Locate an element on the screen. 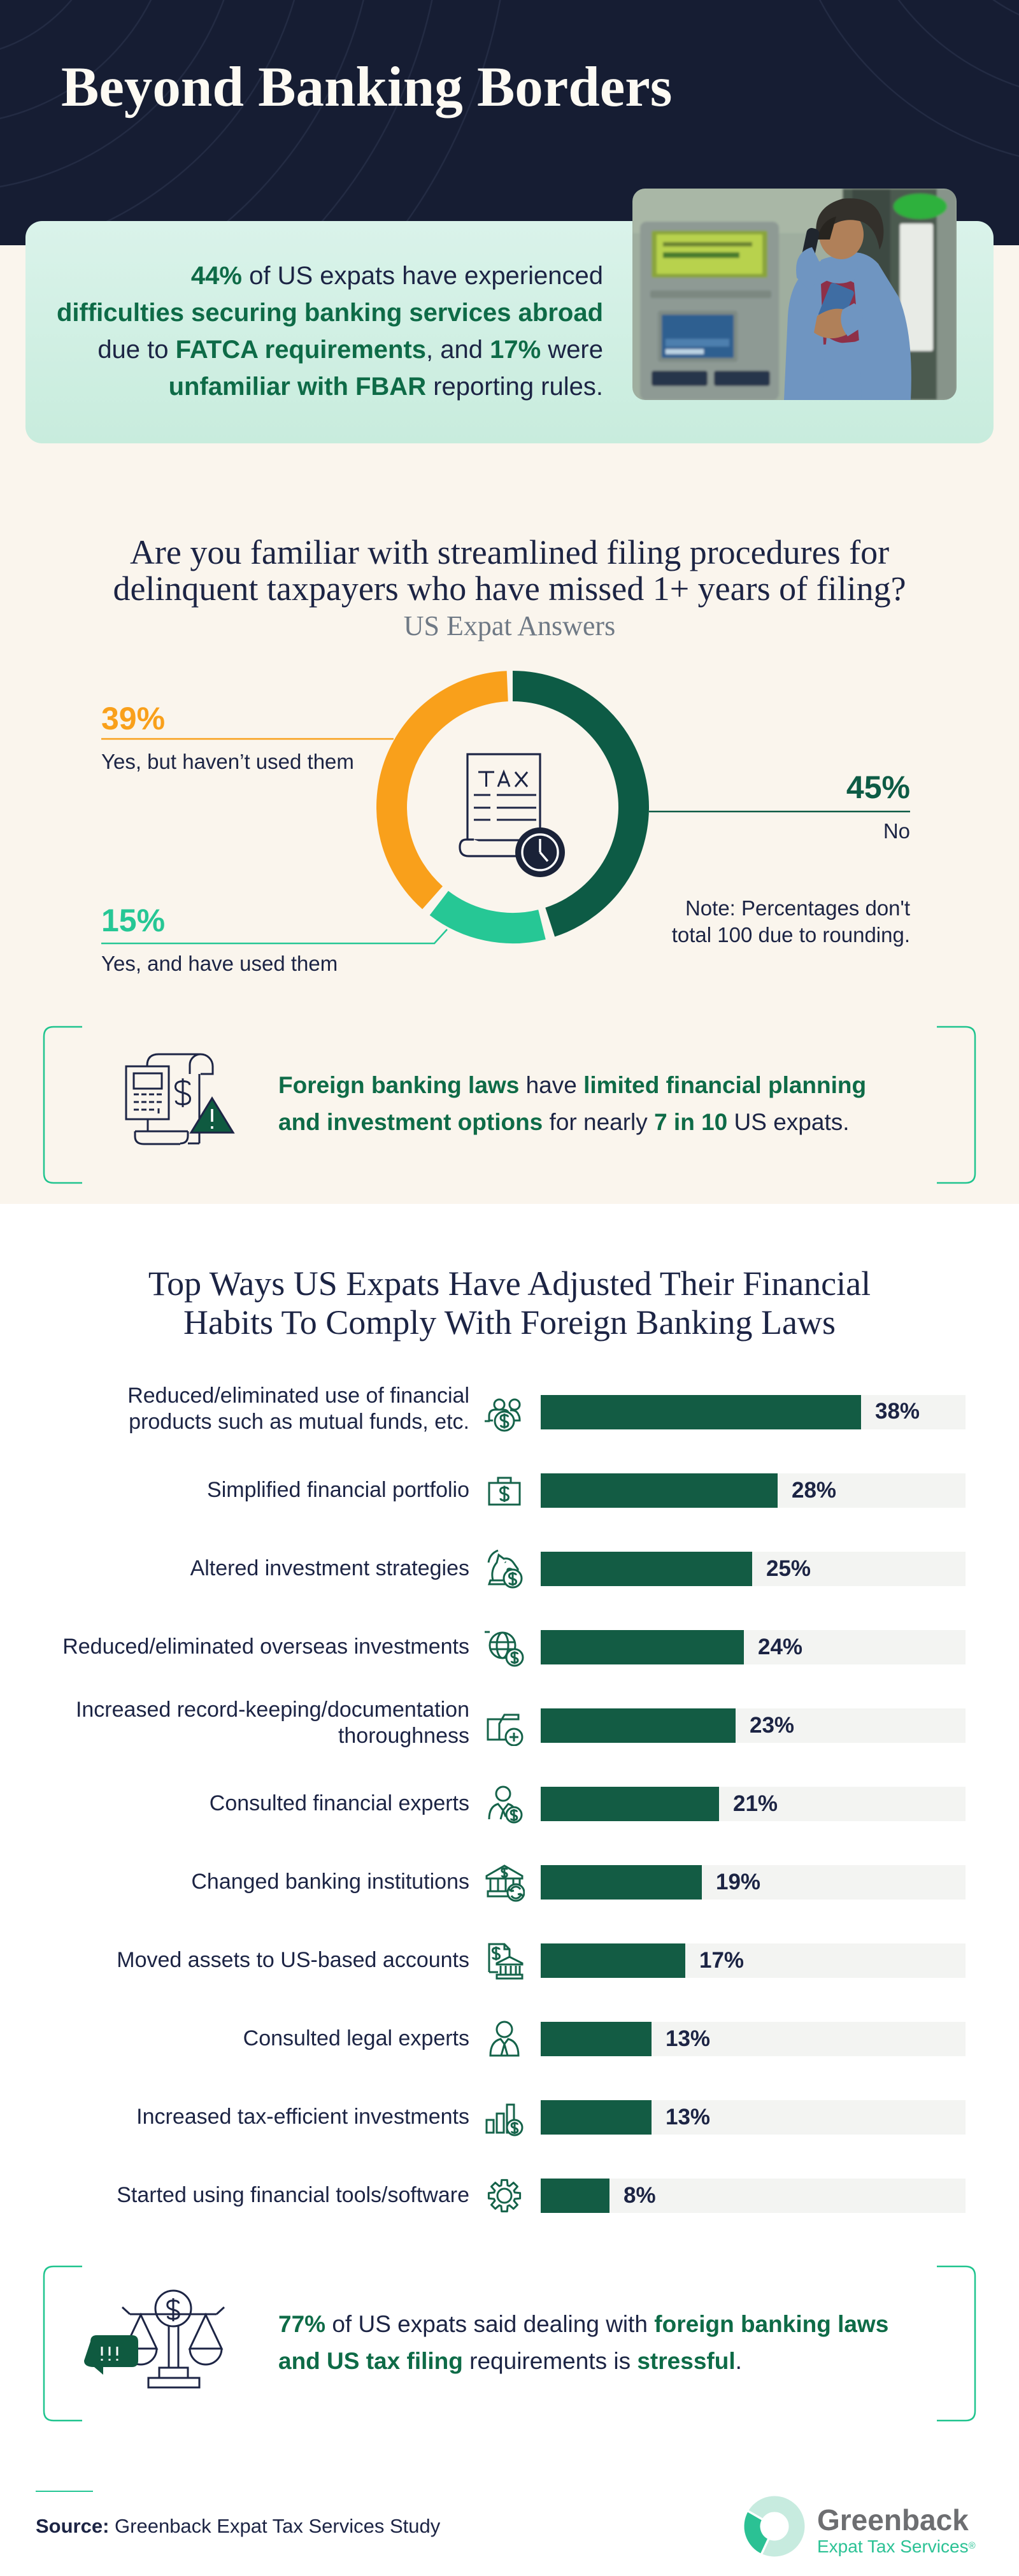  svg-text: Expat Tax Services® is located at coordinates (896, 2546).